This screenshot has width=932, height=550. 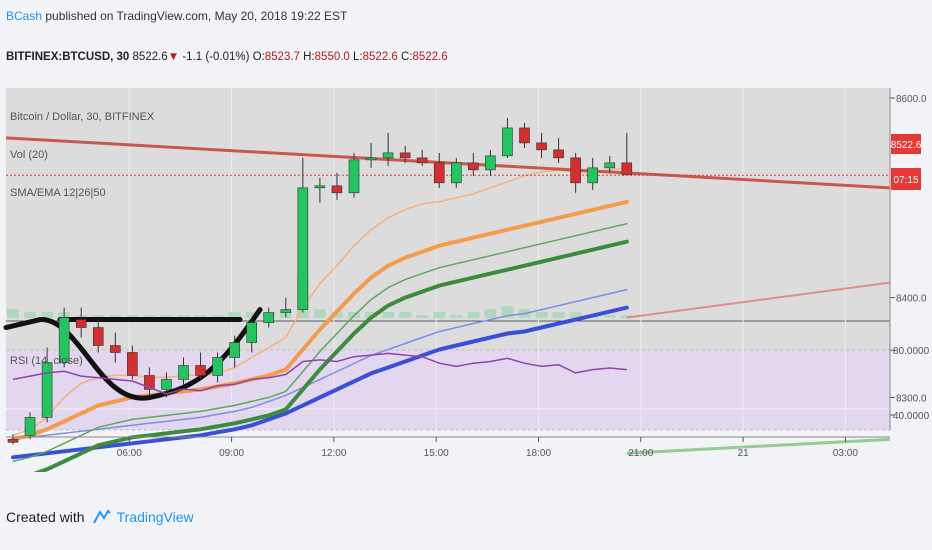 I want to click on price-badge: 8522.6, so click(x=906, y=144).